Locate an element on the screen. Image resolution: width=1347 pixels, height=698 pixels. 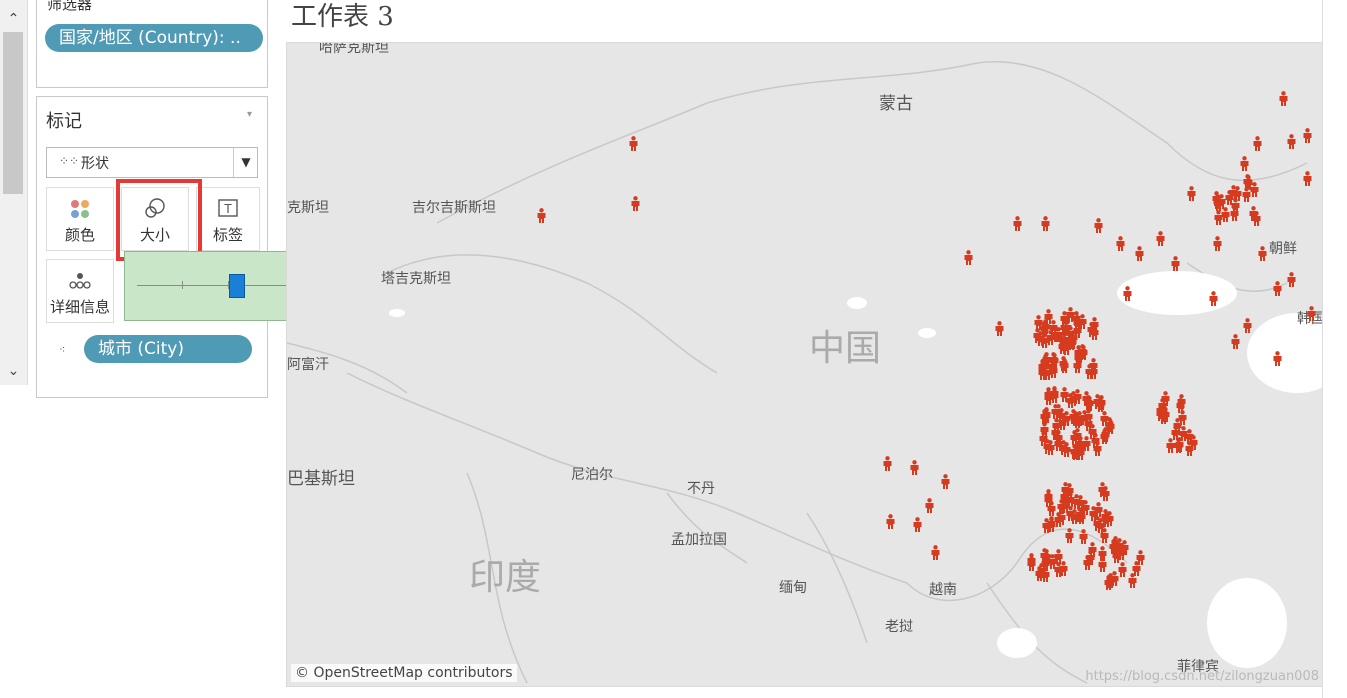
left-panel-scrollbar: ⌃ ⌄ is located at coordinates (14, 192).